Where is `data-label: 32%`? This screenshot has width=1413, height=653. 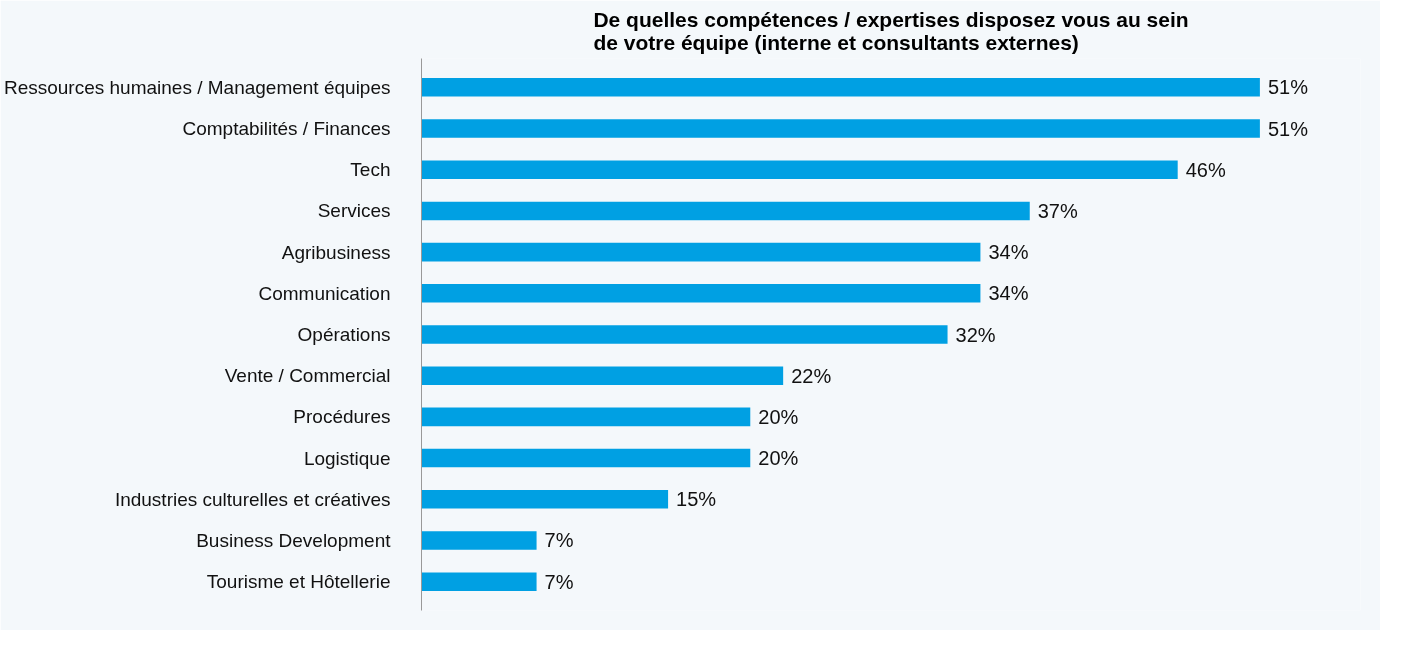 data-label: 32% is located at coordinates (975, 334).